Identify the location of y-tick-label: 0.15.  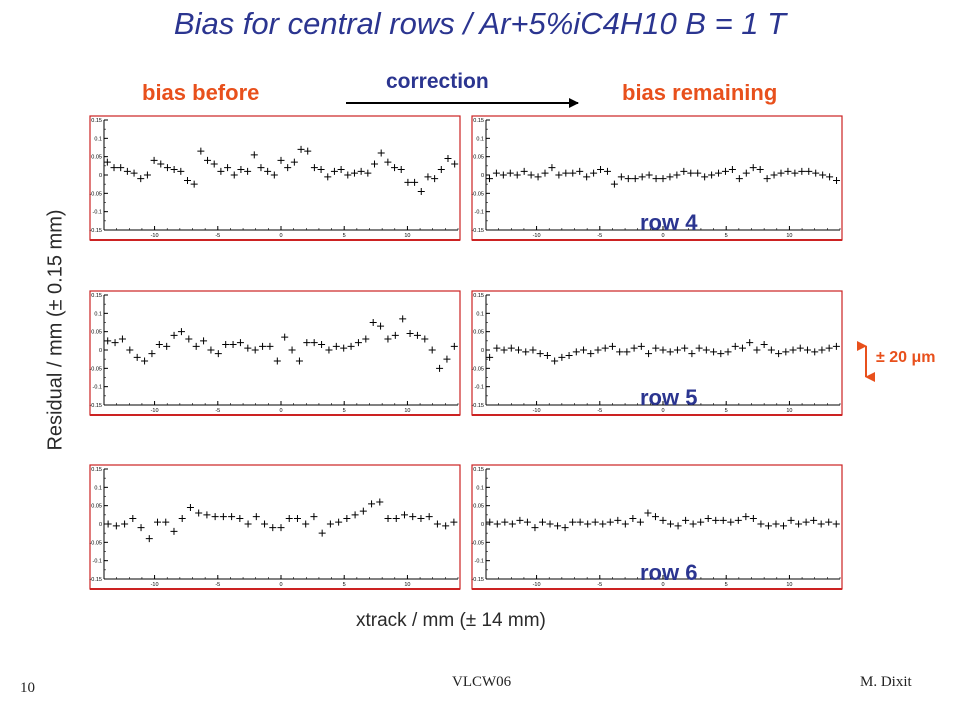
(96, 470).